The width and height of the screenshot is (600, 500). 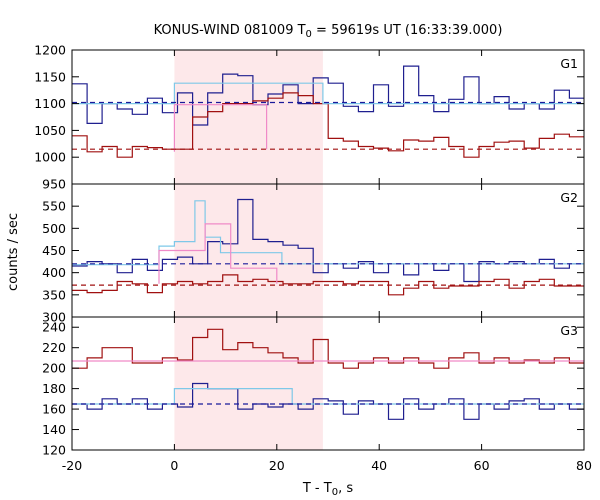 I want to click on panel-g2-ytick-label: 400, so click(x=54, y=272).